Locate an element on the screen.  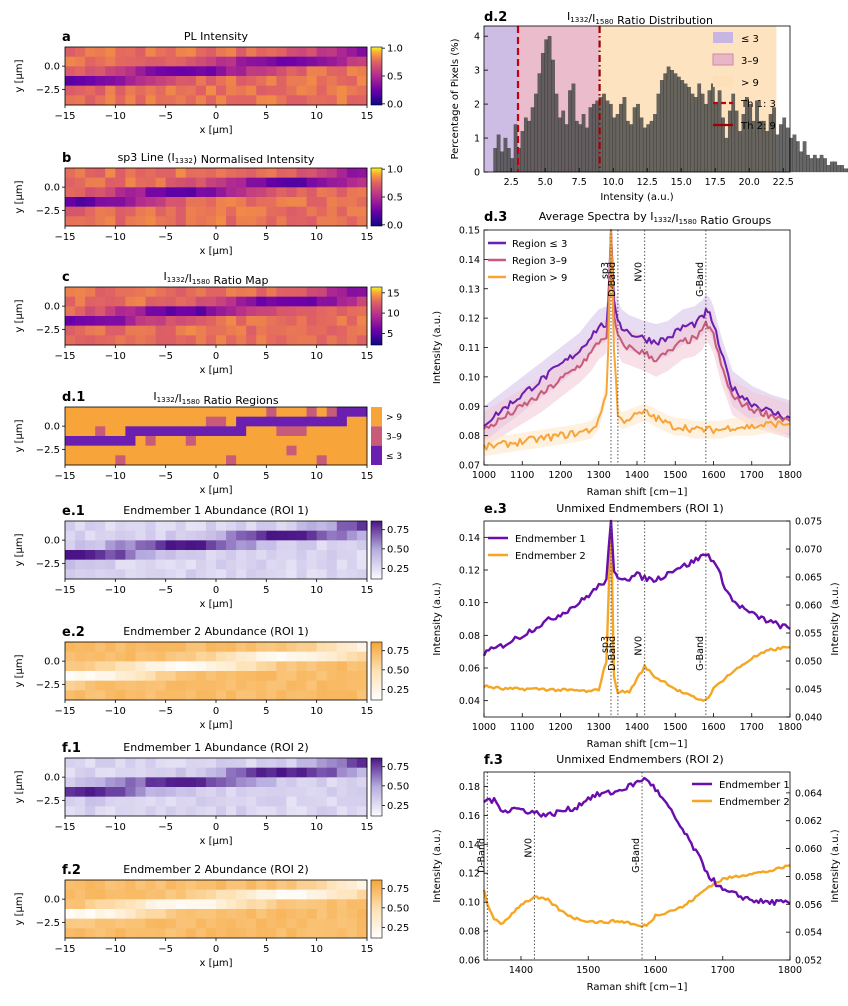
vline-label: G-Band is located at coordinates (700, 653).